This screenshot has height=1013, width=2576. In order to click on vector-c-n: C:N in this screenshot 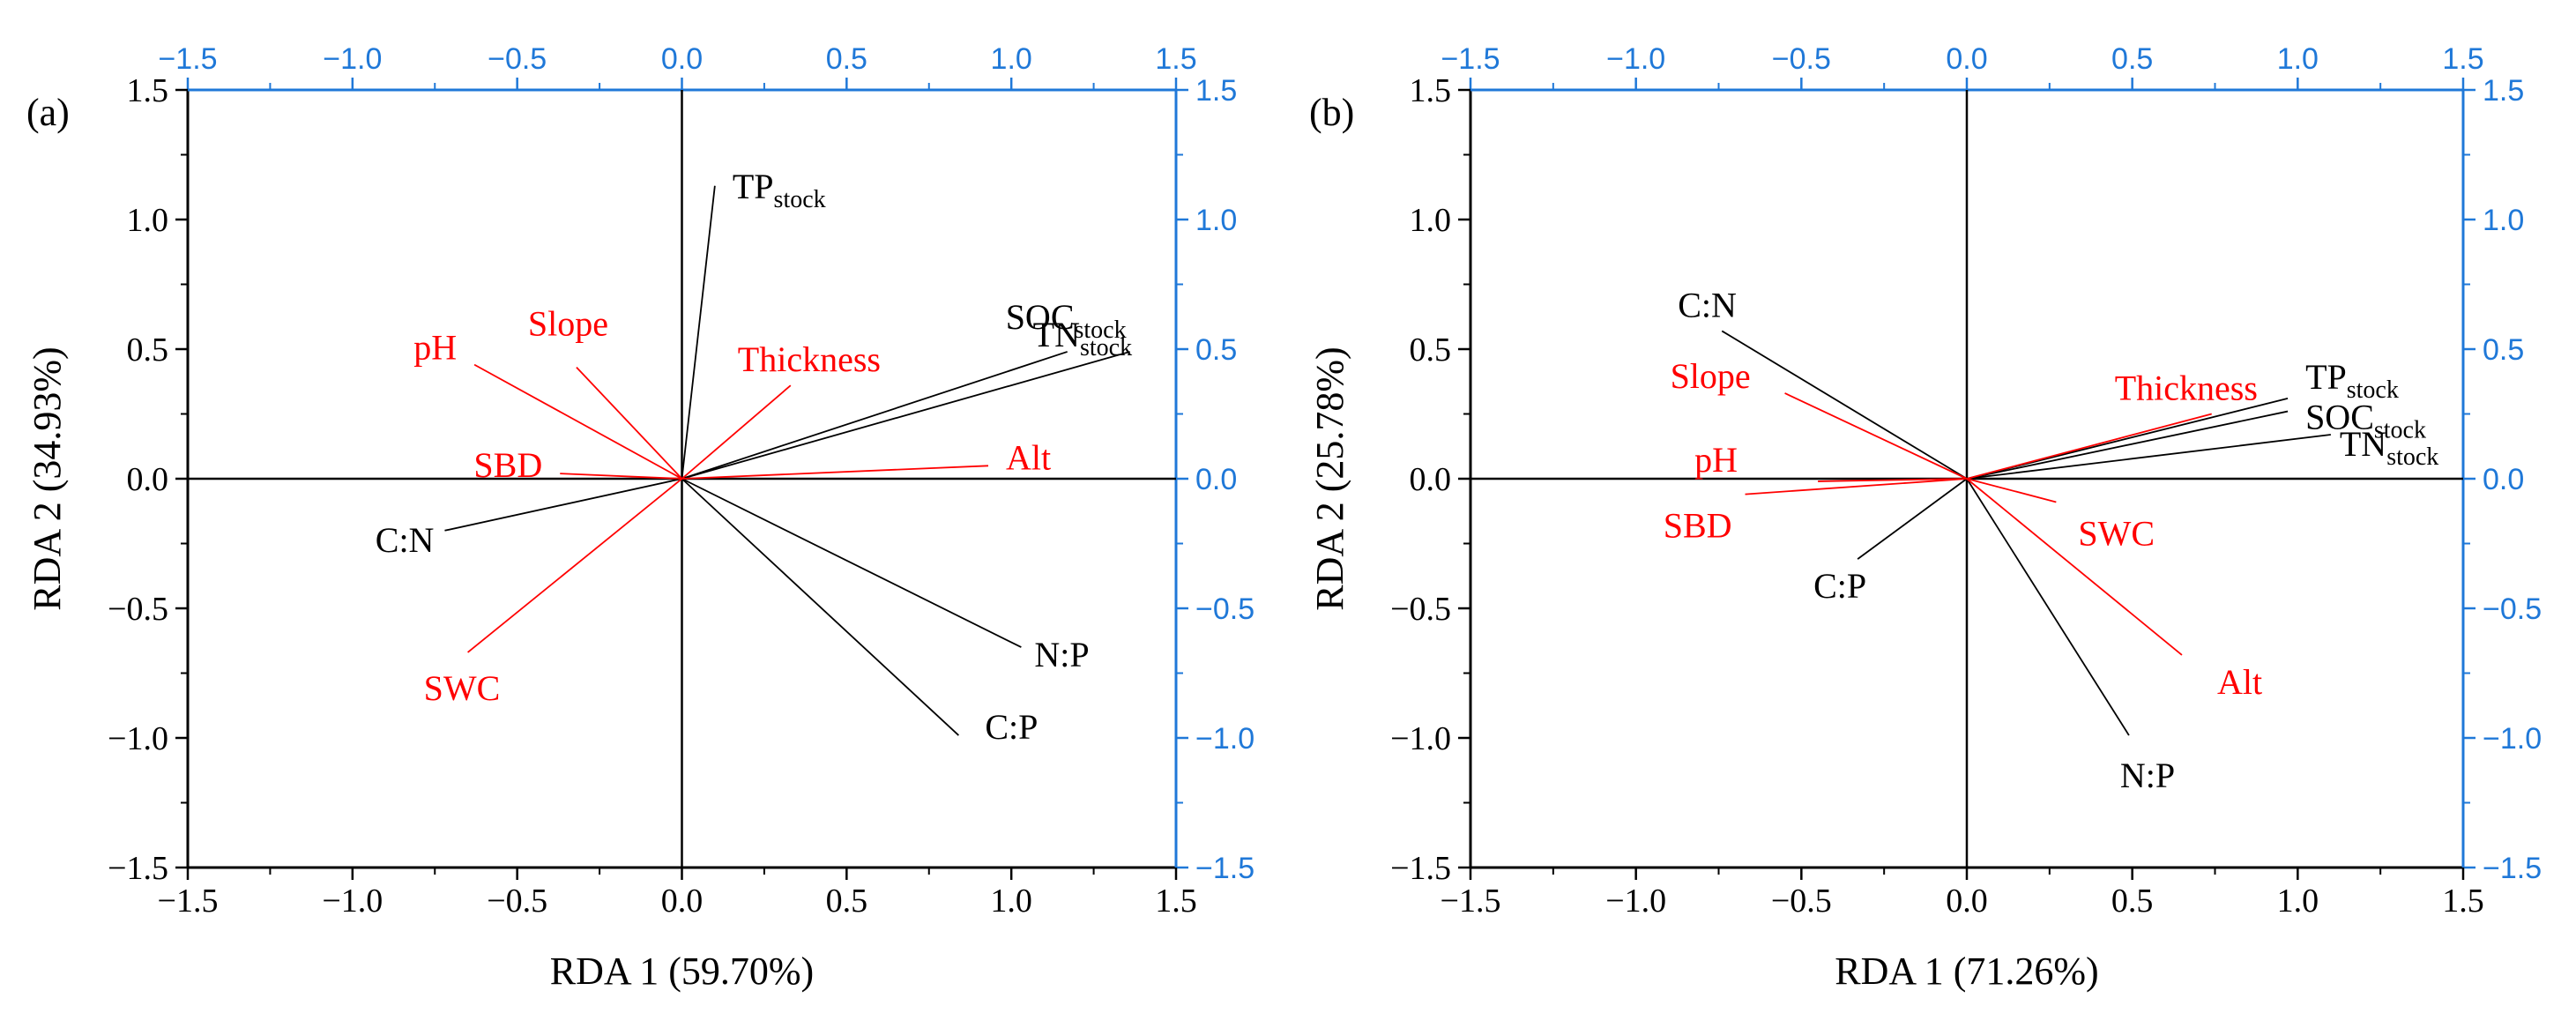, I will do `click(1823, 382)`.